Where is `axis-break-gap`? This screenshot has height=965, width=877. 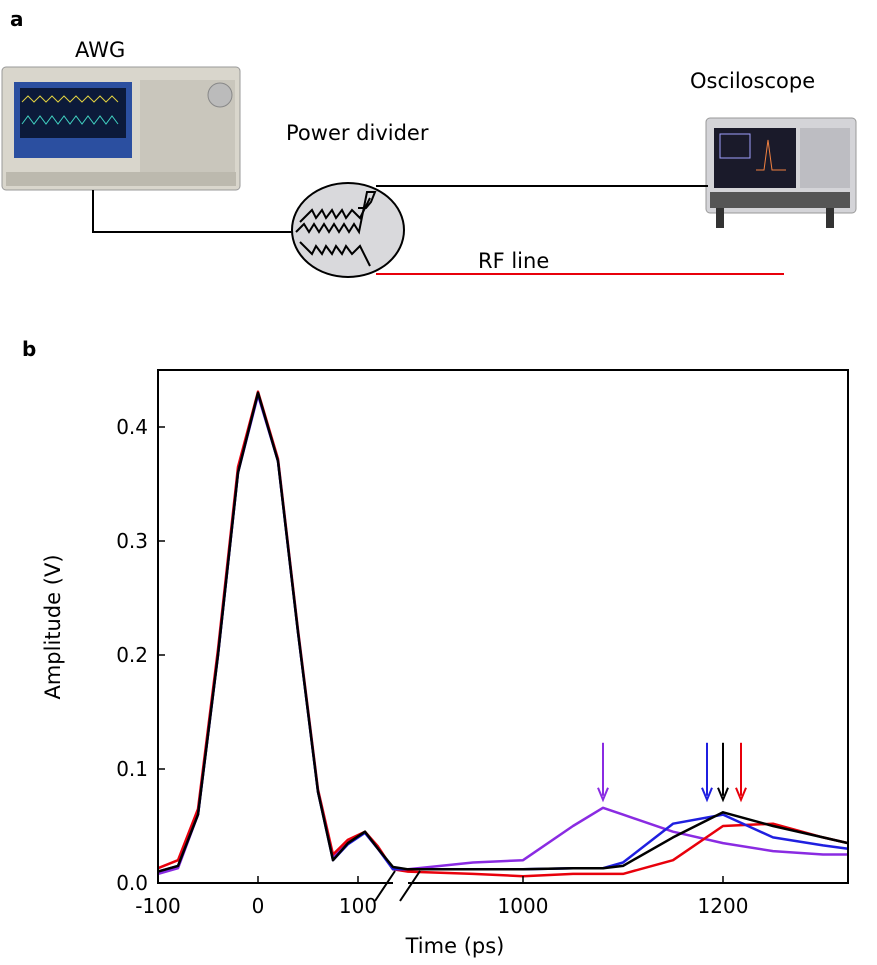
axis-break-gap is located at coordinates (400, 883).